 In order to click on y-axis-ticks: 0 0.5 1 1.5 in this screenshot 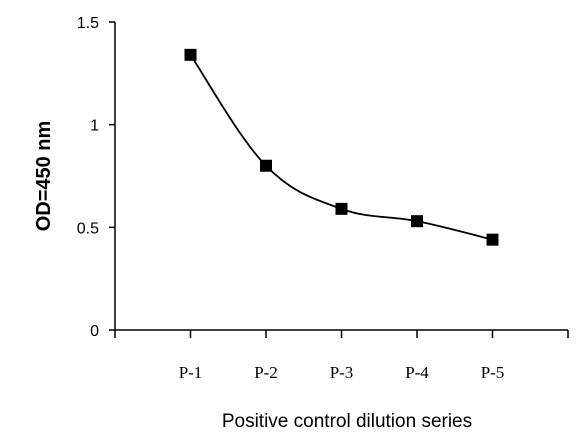, I will do `click(96, 177)`.